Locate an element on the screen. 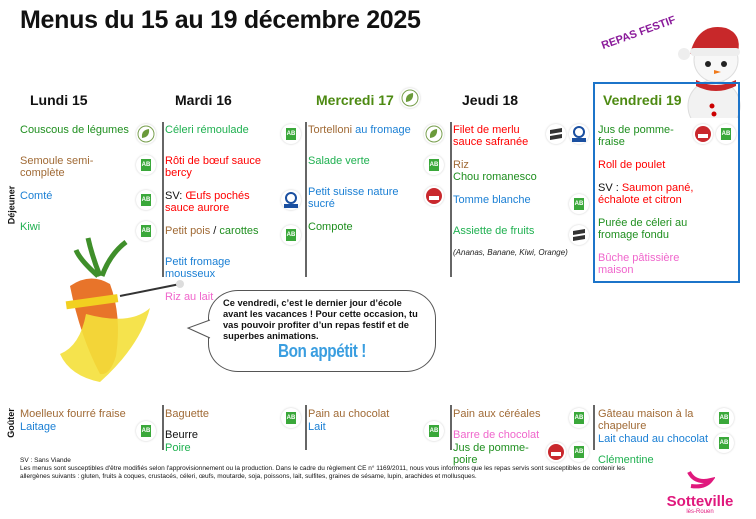 This screenshot has height=519, width=756. menu-item-text: Bûche pâtissière maison is located at coordinates (654, 264).